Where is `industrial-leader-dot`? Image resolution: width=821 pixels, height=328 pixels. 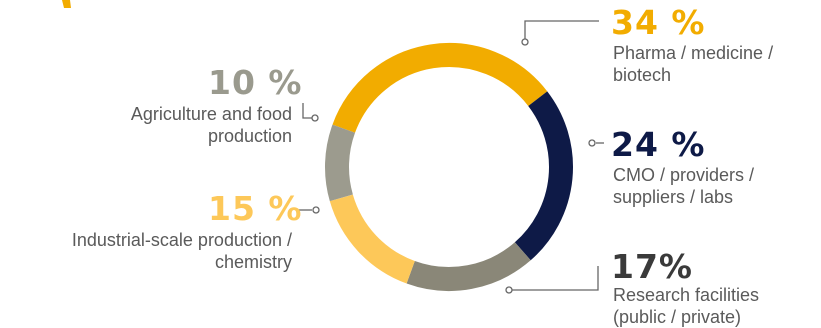 industrial-leader-dot is located at coordinates (316, 210).